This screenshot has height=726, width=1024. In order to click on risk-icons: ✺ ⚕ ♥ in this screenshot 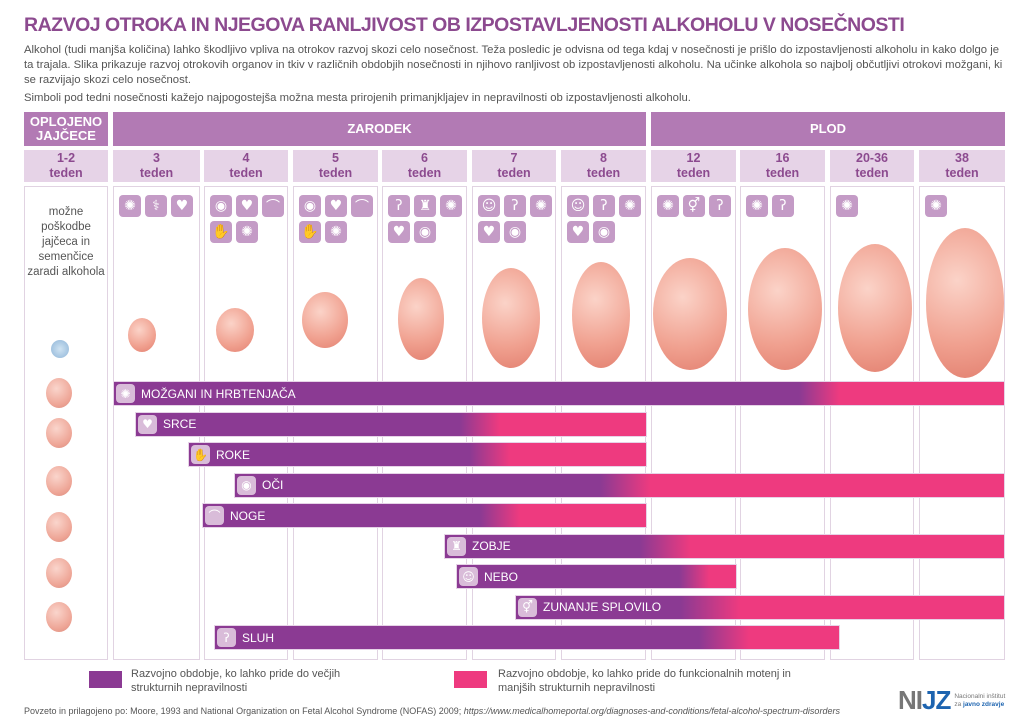, I will do `click(158, 206)`.